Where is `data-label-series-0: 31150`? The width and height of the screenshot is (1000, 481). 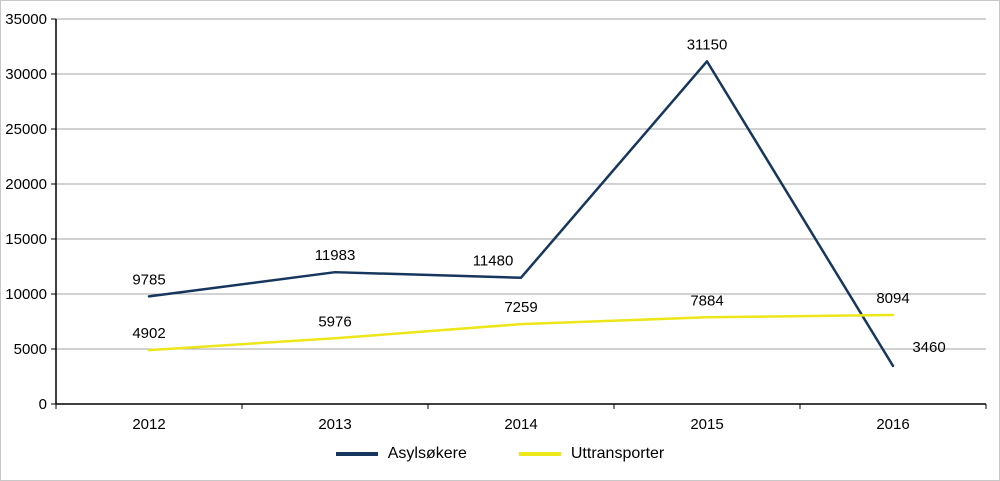
data-label-series-0: 31150 is located at coordinates (707, 44).